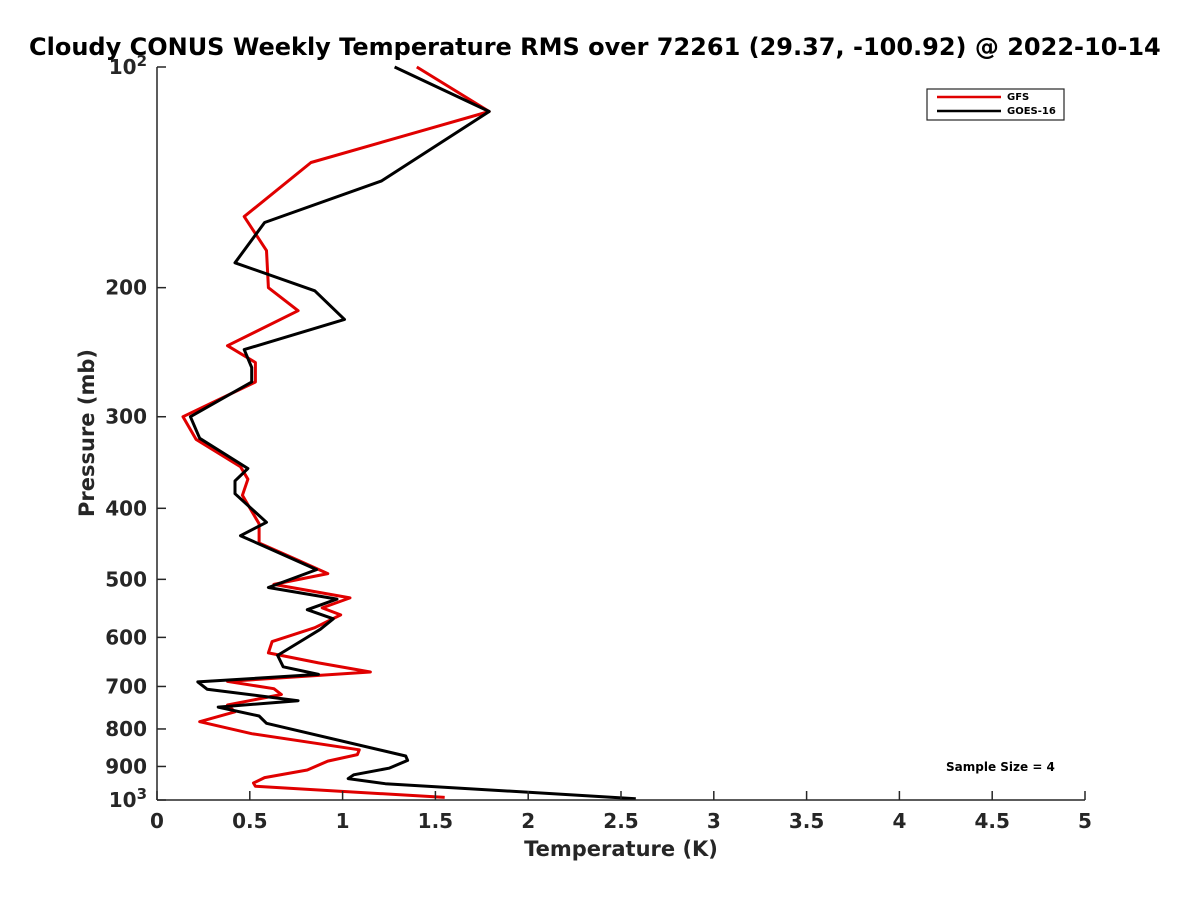 The height and width of the screenshot is (900, 1200). Describe the element at coordinates (1018, 97) in the screenshot. I see `legend-label-gfs: GFS` at that location.